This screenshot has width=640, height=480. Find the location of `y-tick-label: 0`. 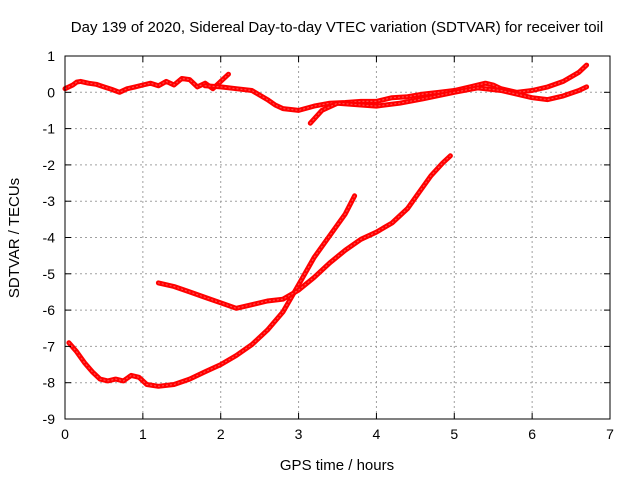

y-tick-label: 0 is located at coordinates (51, 92).